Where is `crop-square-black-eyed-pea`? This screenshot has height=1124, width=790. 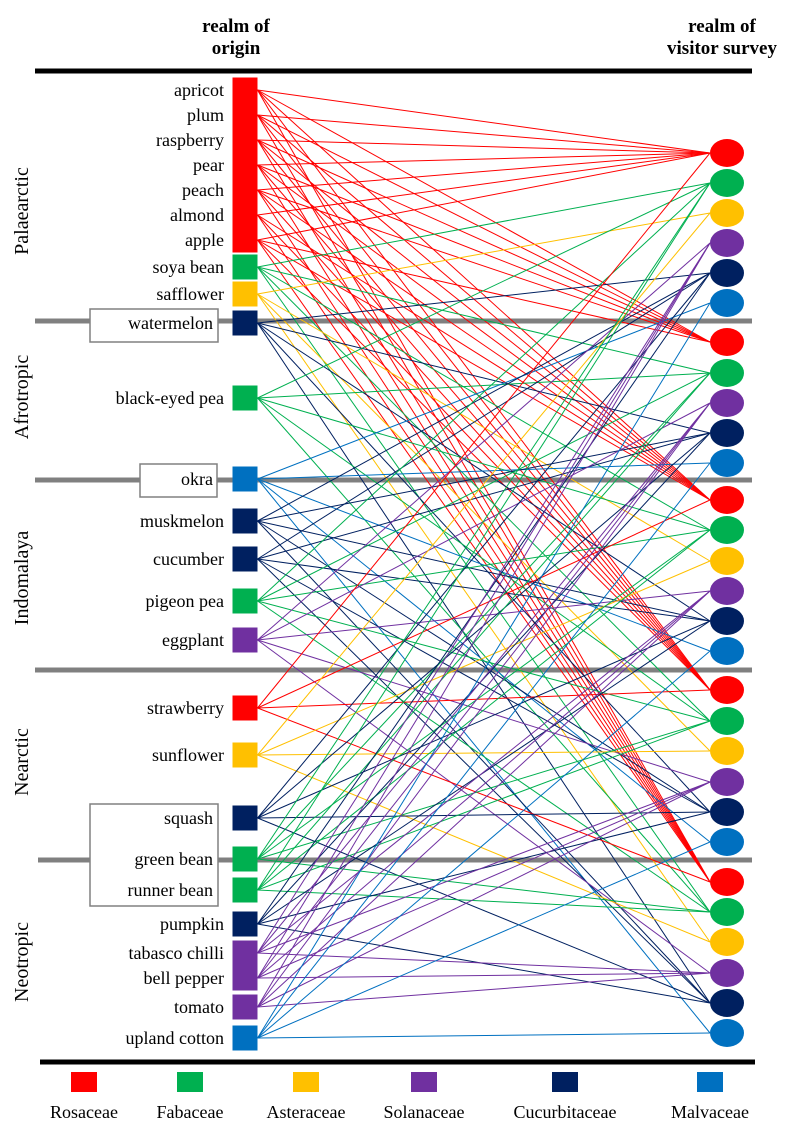
crop-square-black-eyed-pea is located at coordinates (245, 398).